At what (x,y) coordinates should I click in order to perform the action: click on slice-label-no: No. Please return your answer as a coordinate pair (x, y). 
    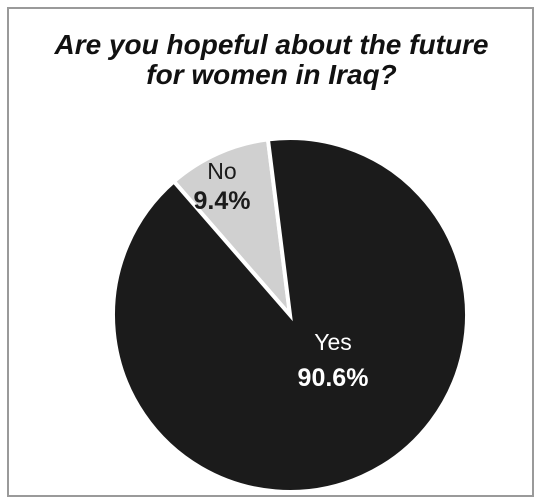
    Looking at the image, I should click on (221, 171).